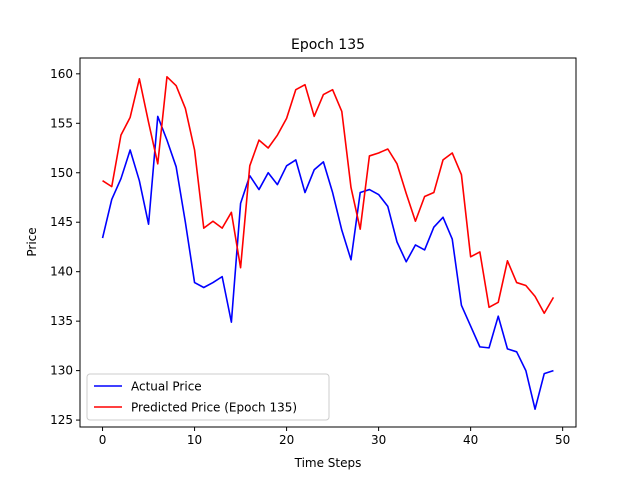  Describe the element at coordinates (103, 440) in the screenshot. I see `x-tick-label: 0` at that location.